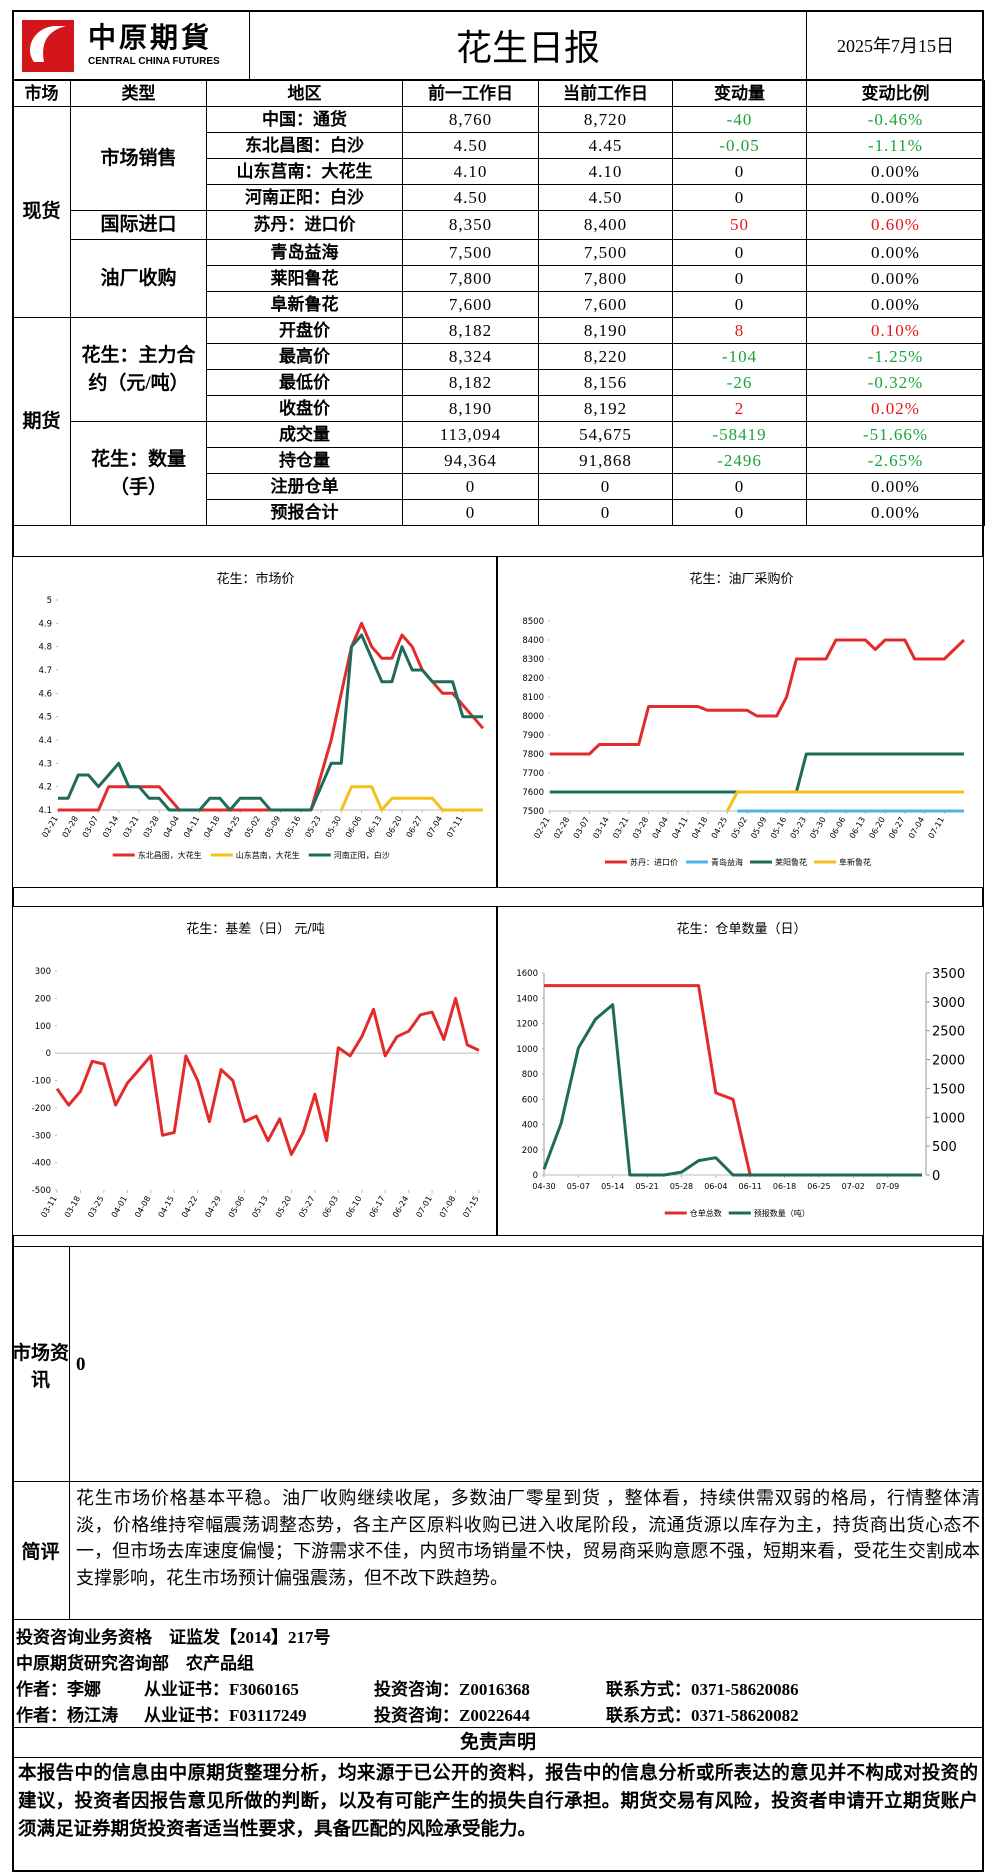  I want to click on value-cell: 8,220, so click(605, 356).